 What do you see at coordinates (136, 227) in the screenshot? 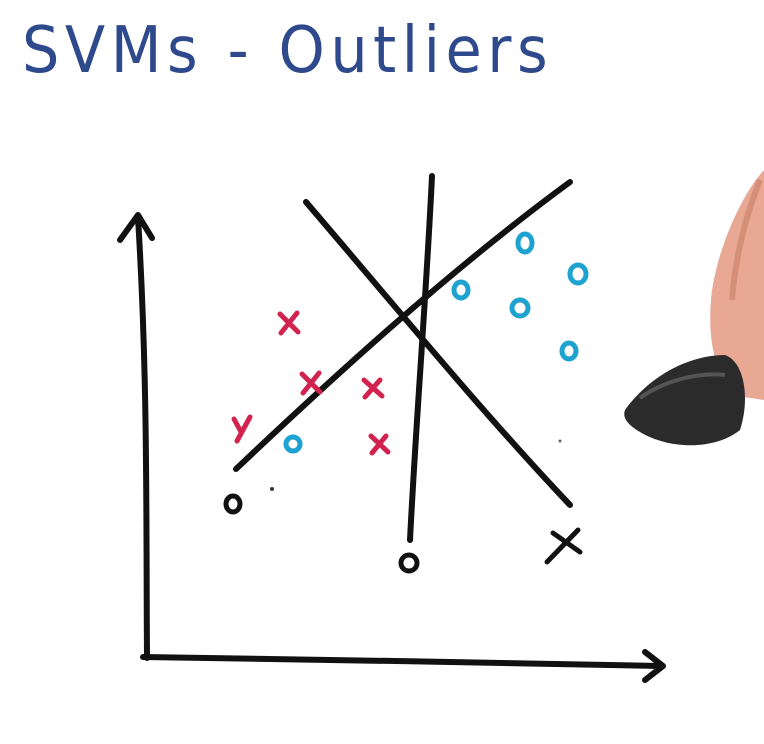
I see `y-axis-arrowhead` at bounding box center [136, 227].